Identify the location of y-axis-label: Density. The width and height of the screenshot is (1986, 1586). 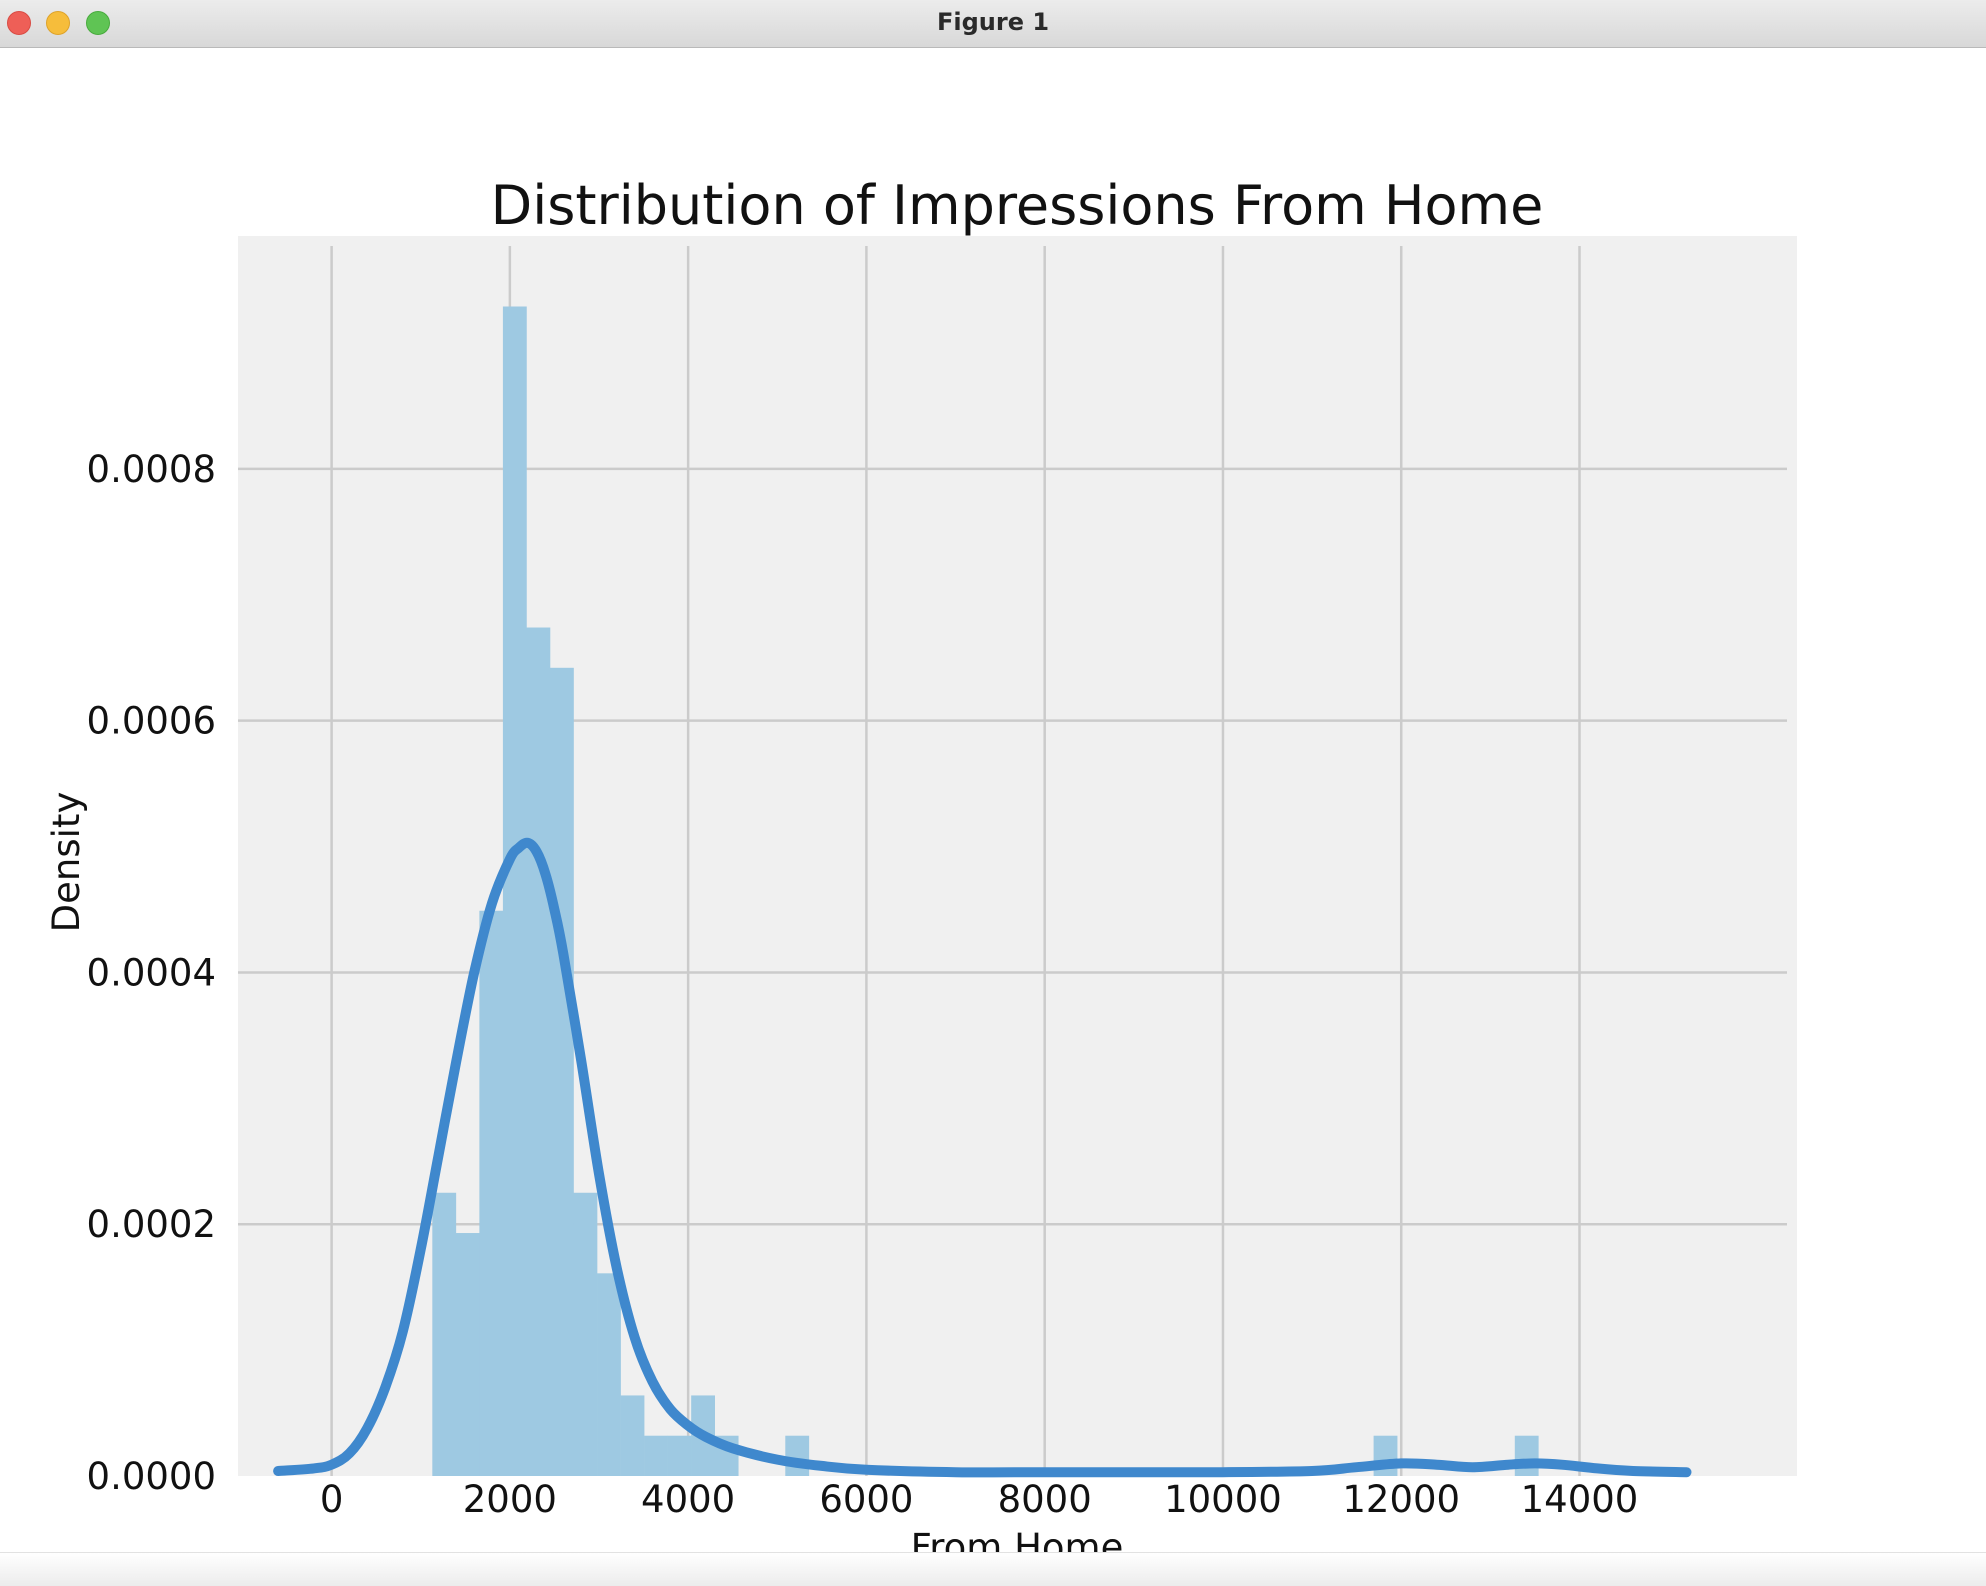
(66, 862).